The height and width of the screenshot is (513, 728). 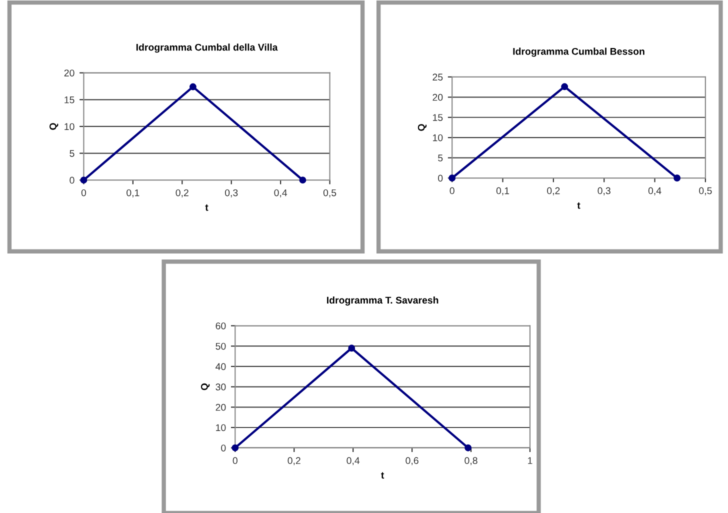 I want to click on chart-title: Idrogramma T. Savaresh, so click(x=382, y=301).